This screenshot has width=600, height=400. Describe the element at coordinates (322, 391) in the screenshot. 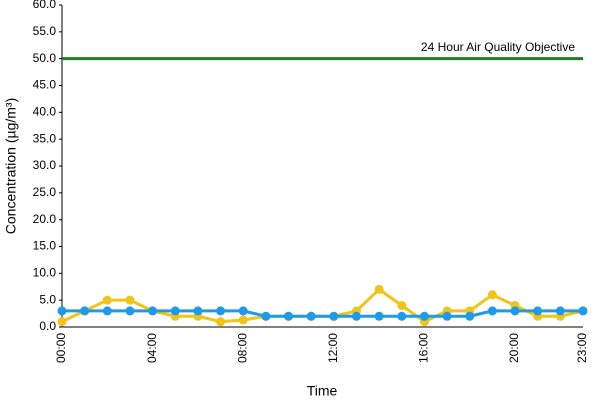

I see `x-axis-title: Time` at that location.